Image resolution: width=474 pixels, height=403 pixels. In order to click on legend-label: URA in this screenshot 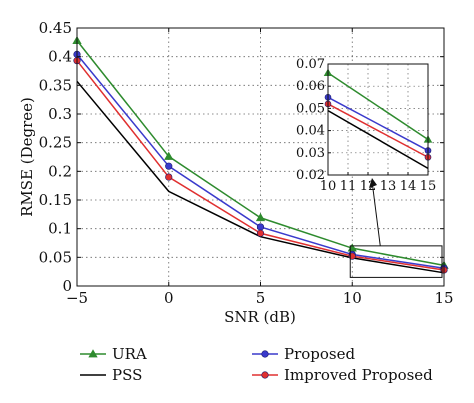, I will do `click(129, 354)`.